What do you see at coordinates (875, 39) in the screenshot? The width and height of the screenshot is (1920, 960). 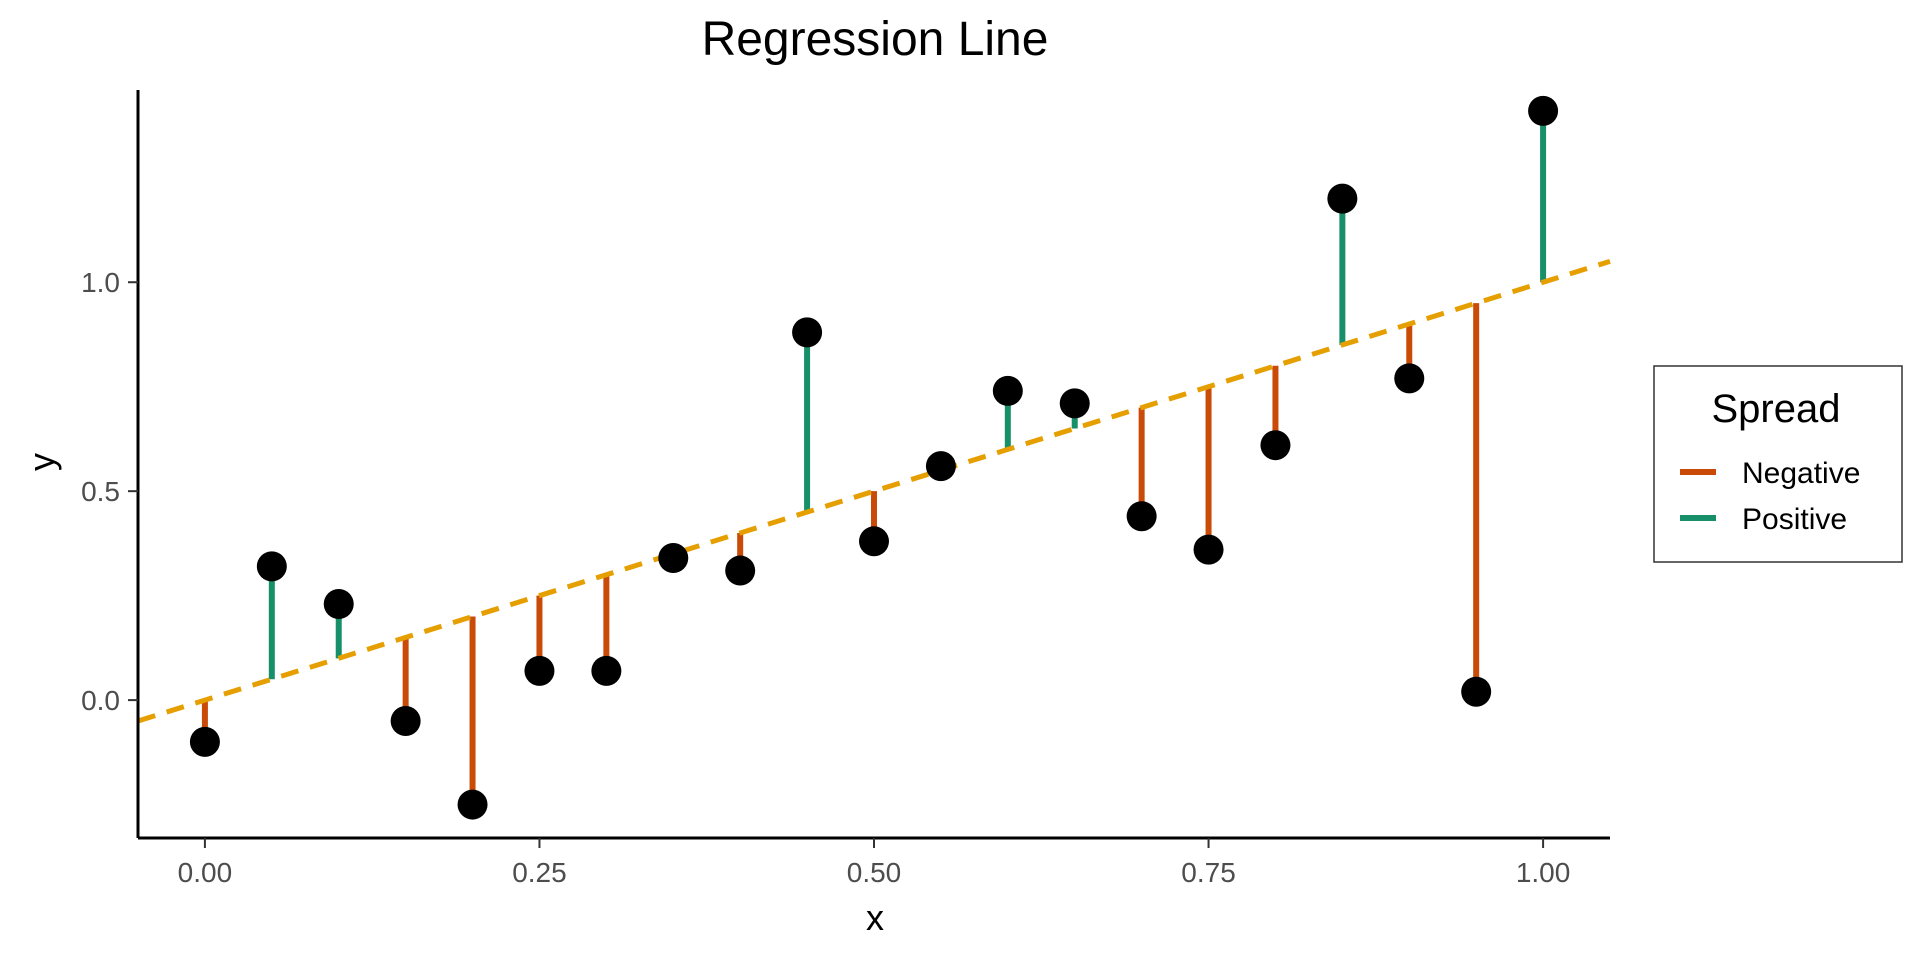 I see `chart-title: Regression Line` at bounding box center [875, 39].